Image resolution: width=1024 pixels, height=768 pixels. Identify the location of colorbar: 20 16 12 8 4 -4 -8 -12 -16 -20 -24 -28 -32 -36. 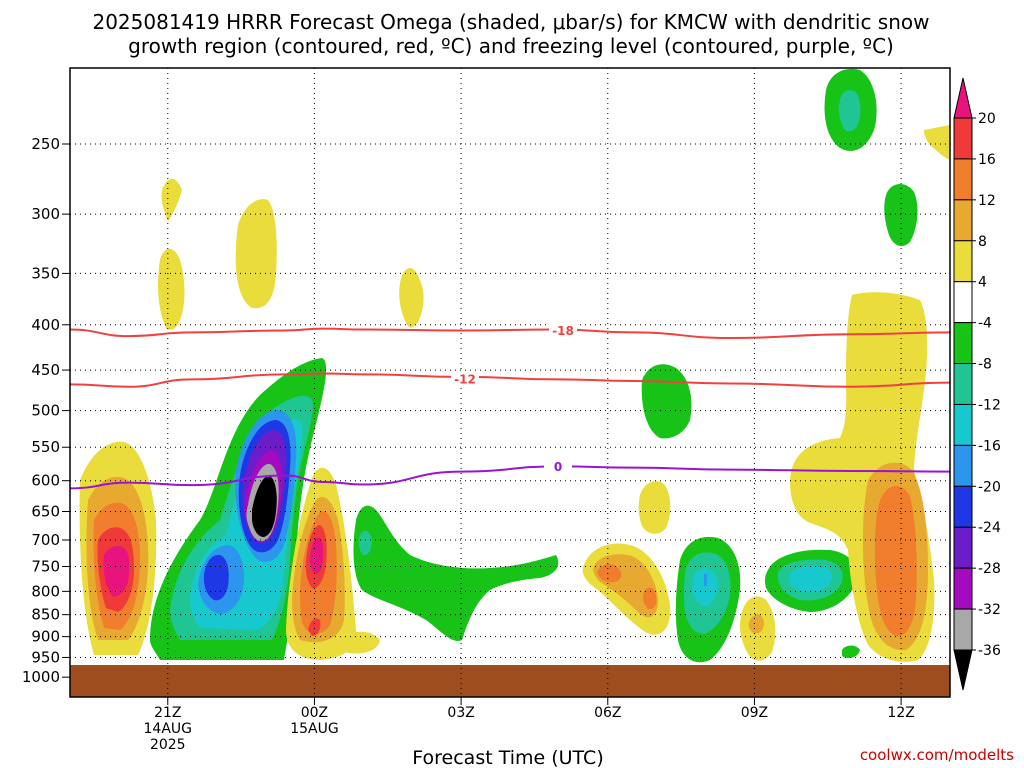
(977, 384).